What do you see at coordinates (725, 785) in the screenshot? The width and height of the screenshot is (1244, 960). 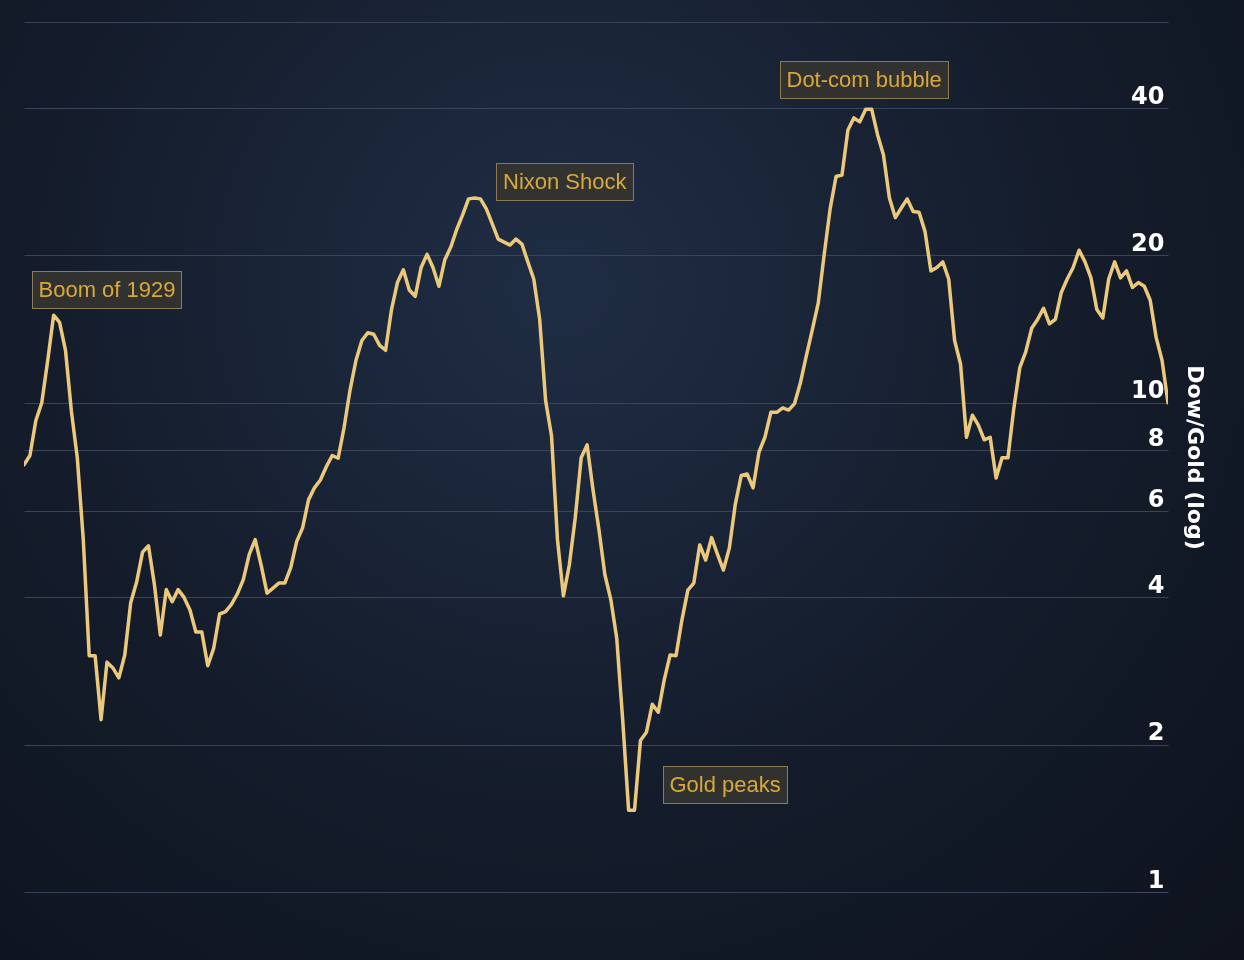 I see `annotation: Gold peaks` at bounding box center [725, 785].